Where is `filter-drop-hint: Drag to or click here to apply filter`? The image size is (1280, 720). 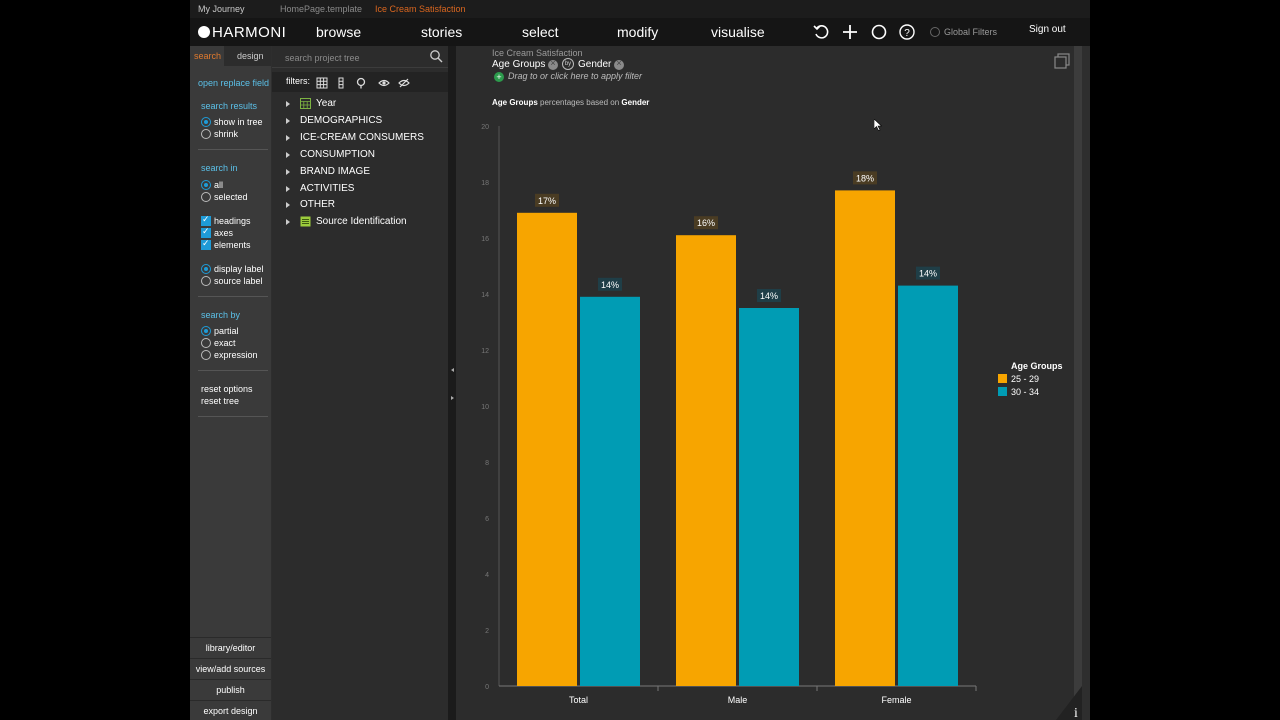
filter-drop-hint: Drag to or click here to apply filter is located at coordinates (575, 76).